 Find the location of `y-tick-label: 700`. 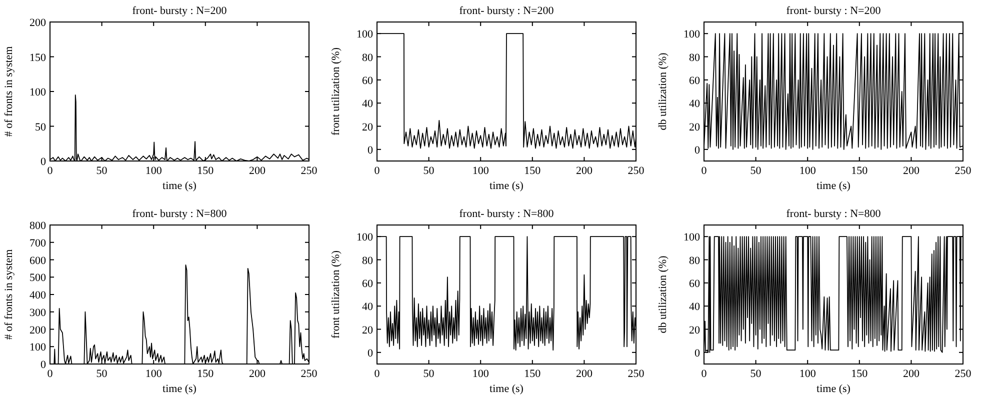

y-tick-label: 700 is located at coordinates (38, 243).